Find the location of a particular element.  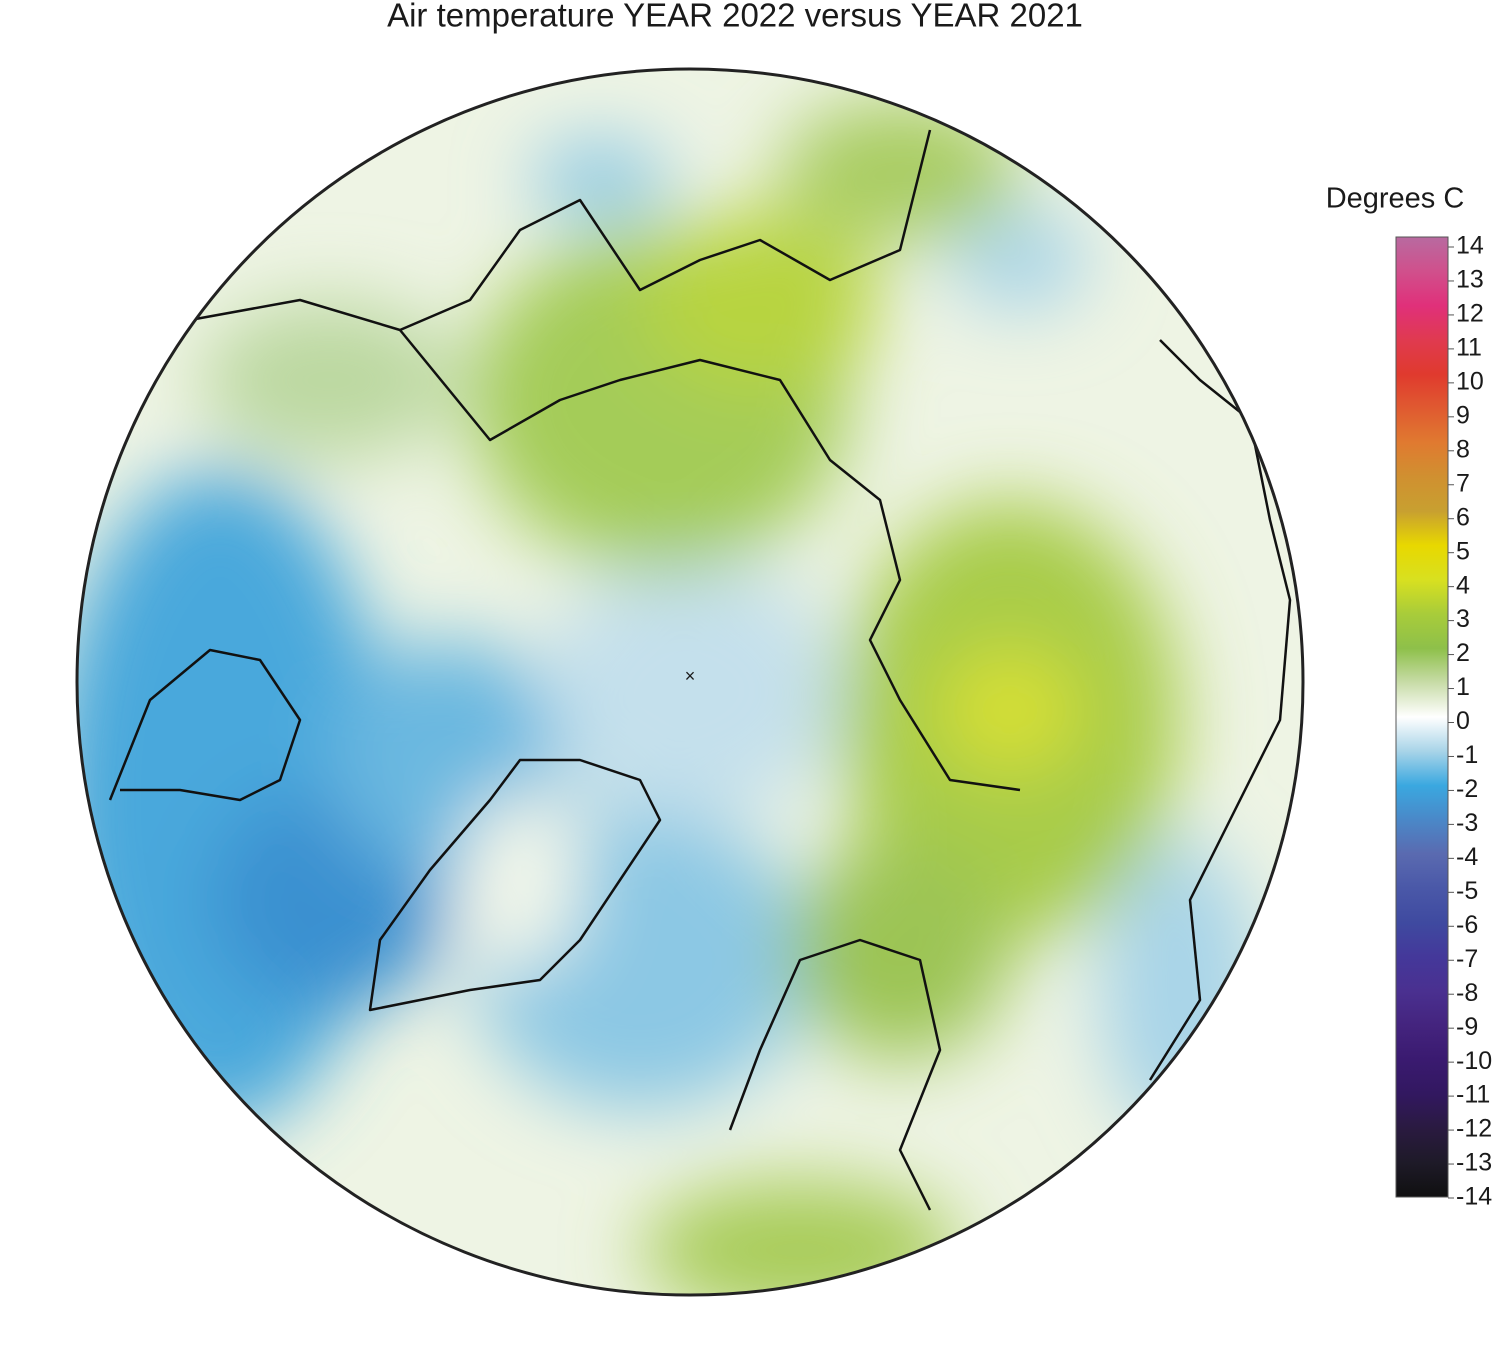

colorbar-tick-label: -1 is located at coordinates (1467, 755).